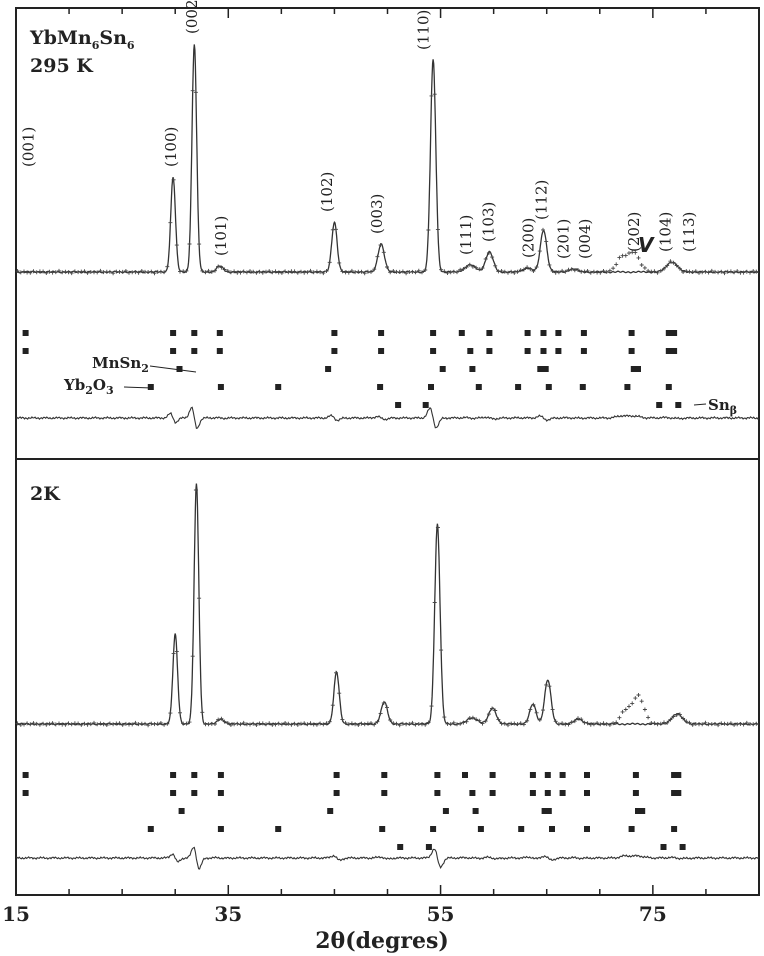  I want to click on hkl-label: (004), so click(585, 239).